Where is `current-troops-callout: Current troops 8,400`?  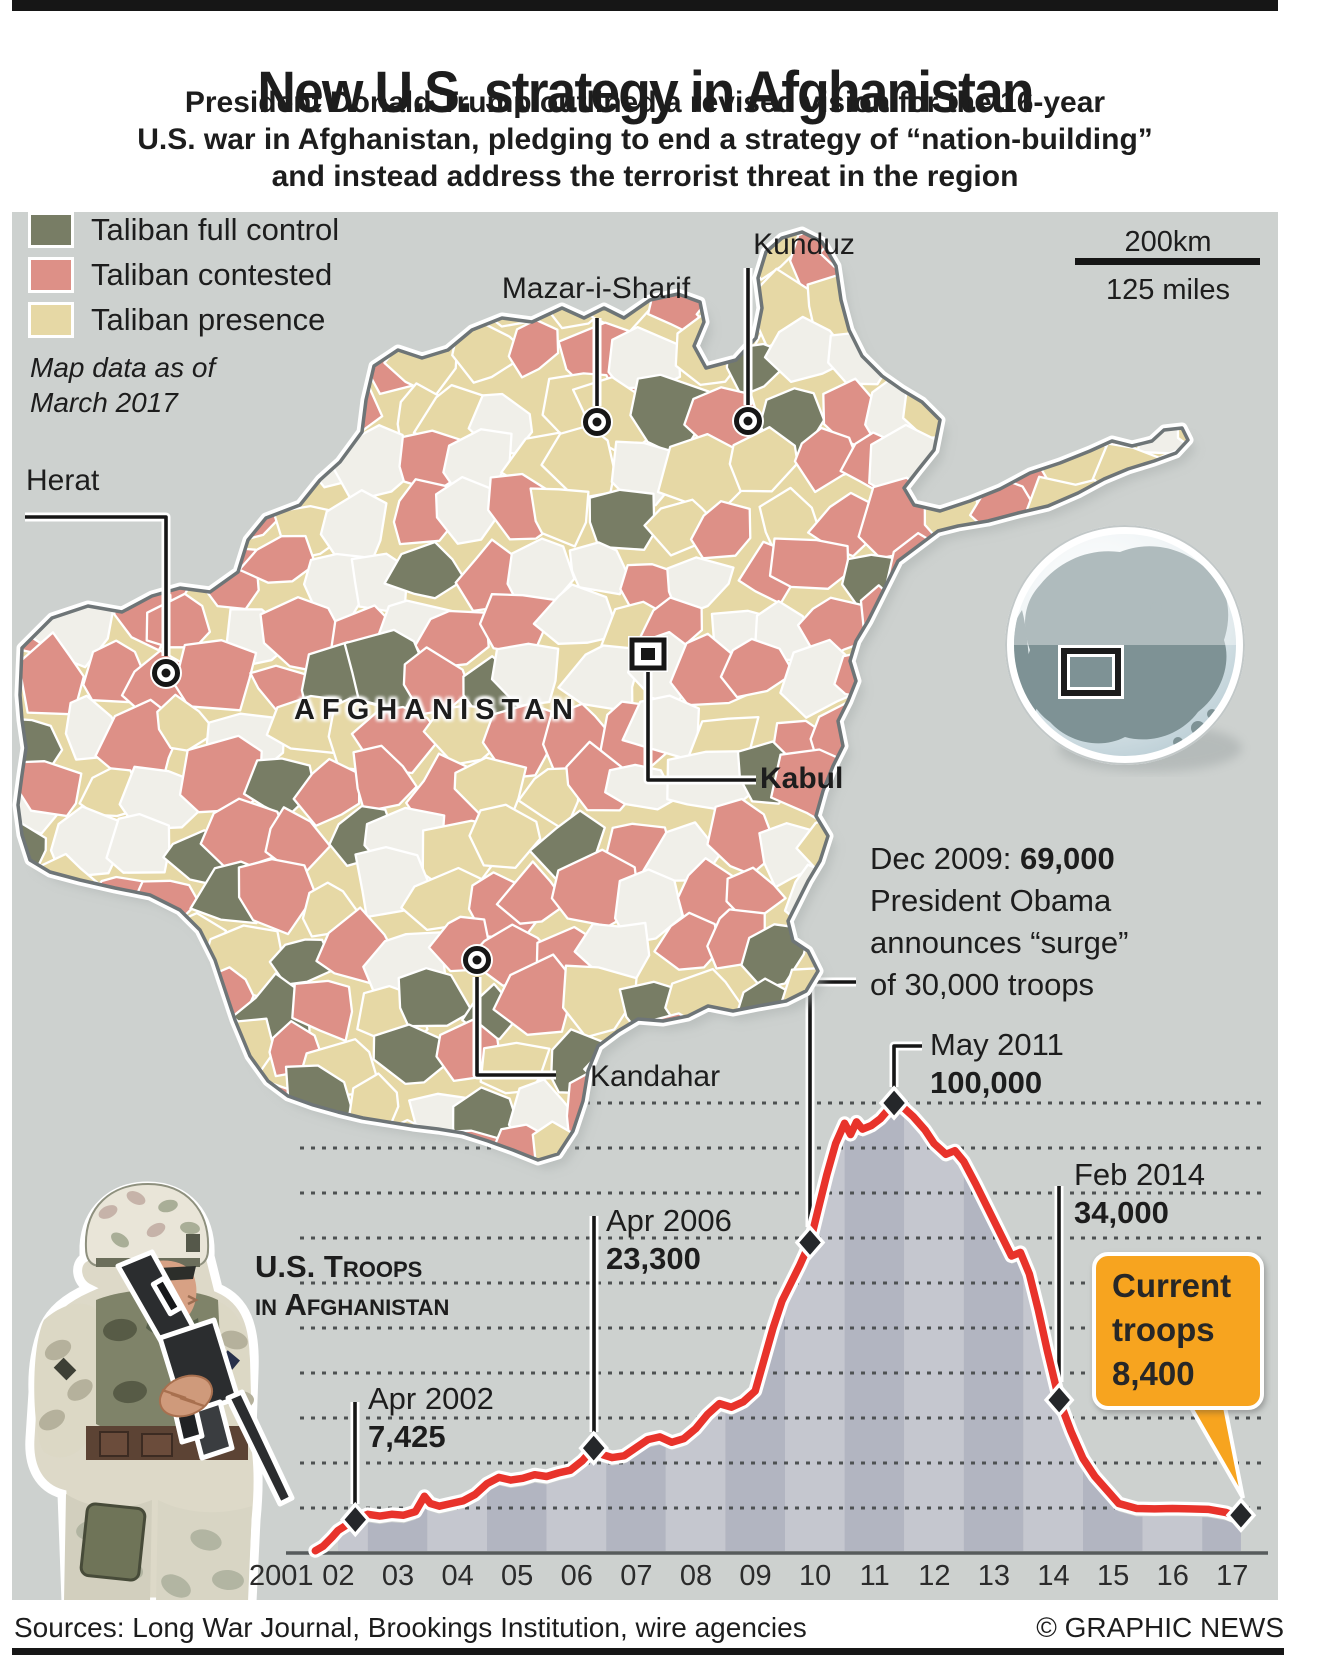
current-troops-callout: Current troops 8,400 is located at coordinates (1178, 1331).